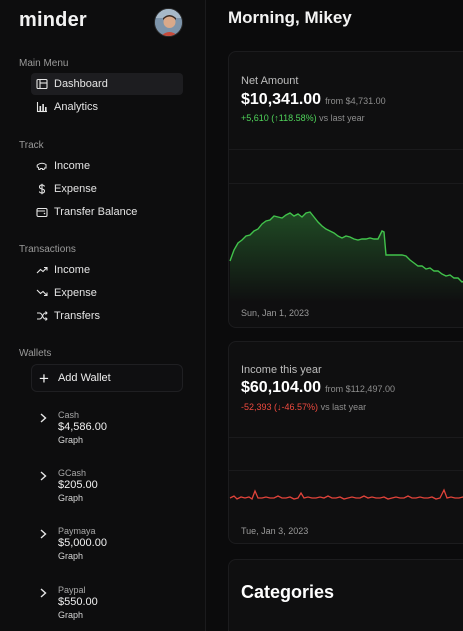  I want to click on wallet-icon, so click(42, 212).